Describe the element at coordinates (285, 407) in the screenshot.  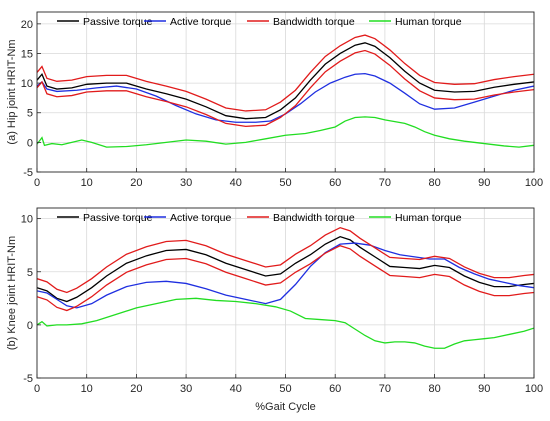
I see `x-axis-label: %Gait Cycle` at that location.